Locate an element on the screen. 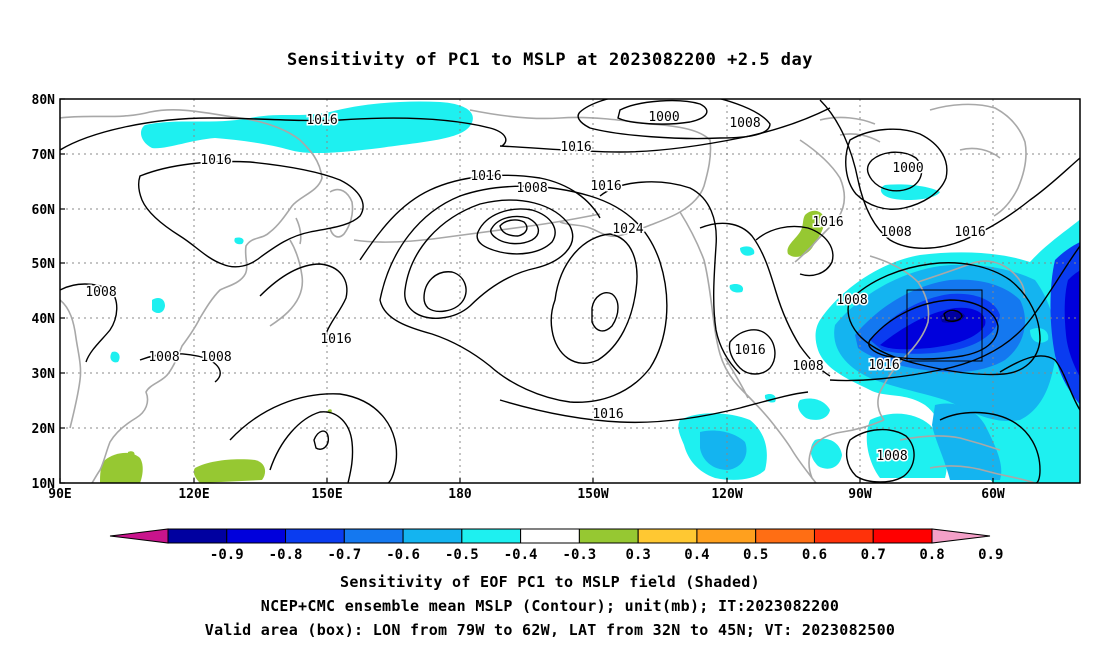 This screenshot has width=1100, height=650. shade-green-phil is located at coordinates (229, 471).